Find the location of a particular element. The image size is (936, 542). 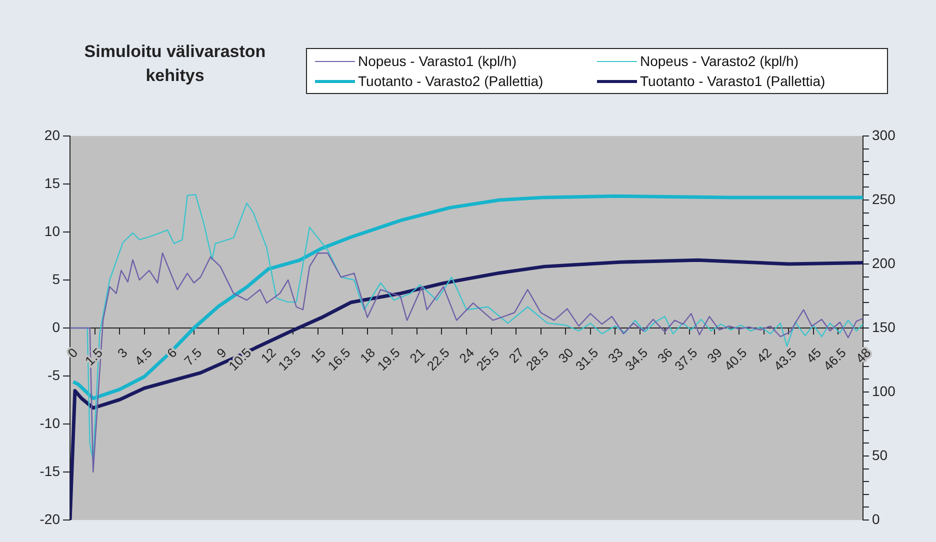

y-tick-label: 20 is located at coordinates (52, 134).